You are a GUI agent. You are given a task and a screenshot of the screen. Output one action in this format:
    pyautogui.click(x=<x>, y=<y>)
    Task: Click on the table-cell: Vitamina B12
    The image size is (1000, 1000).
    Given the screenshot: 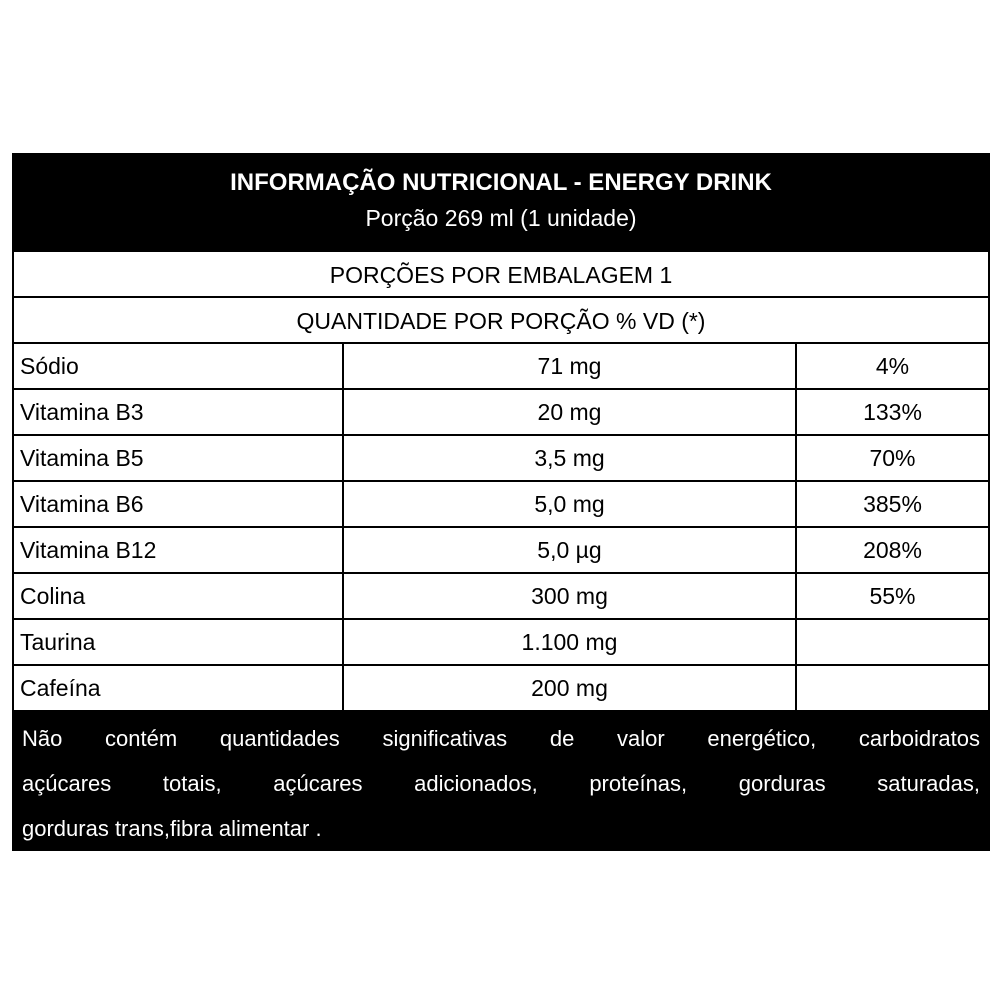 What is the action you would take?
    pyautogui.click(x=179, y=550)
    